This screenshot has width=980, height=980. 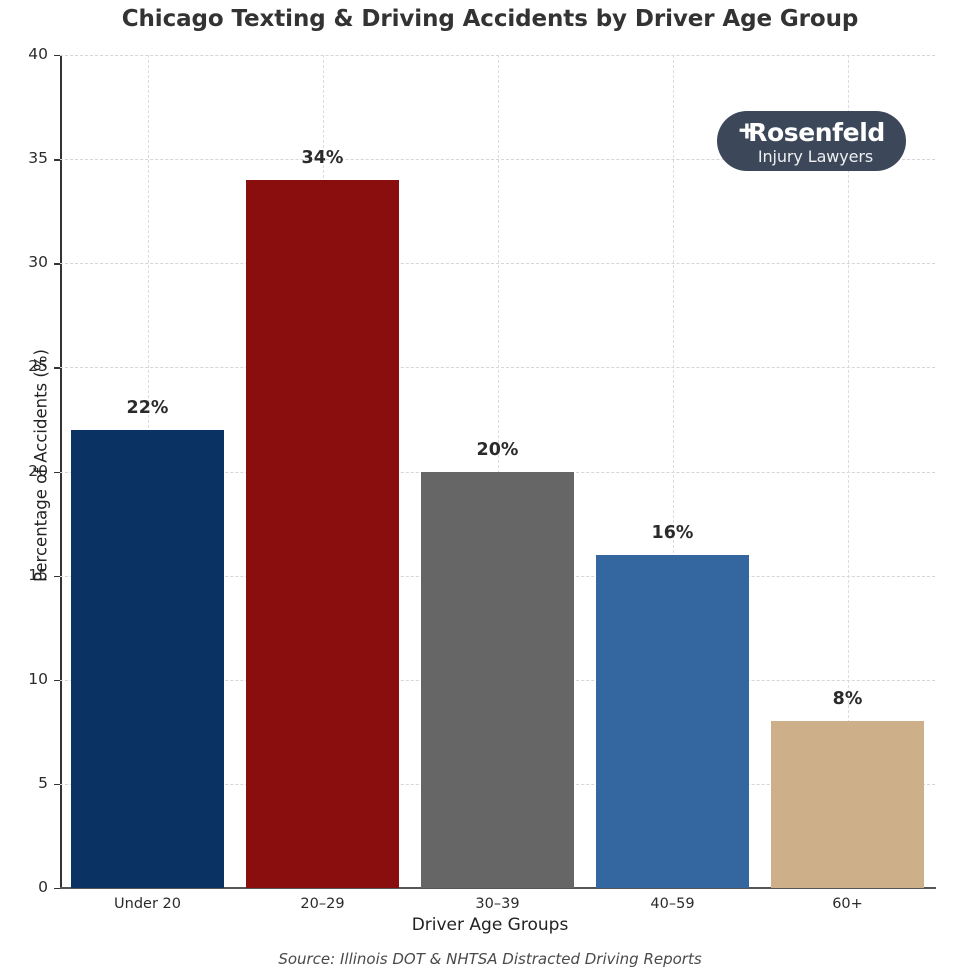 What do you see at coordinates (672, 904) in the screenshot?
I see `x-tick-label: 40–59` at bounding box center [672, 904].